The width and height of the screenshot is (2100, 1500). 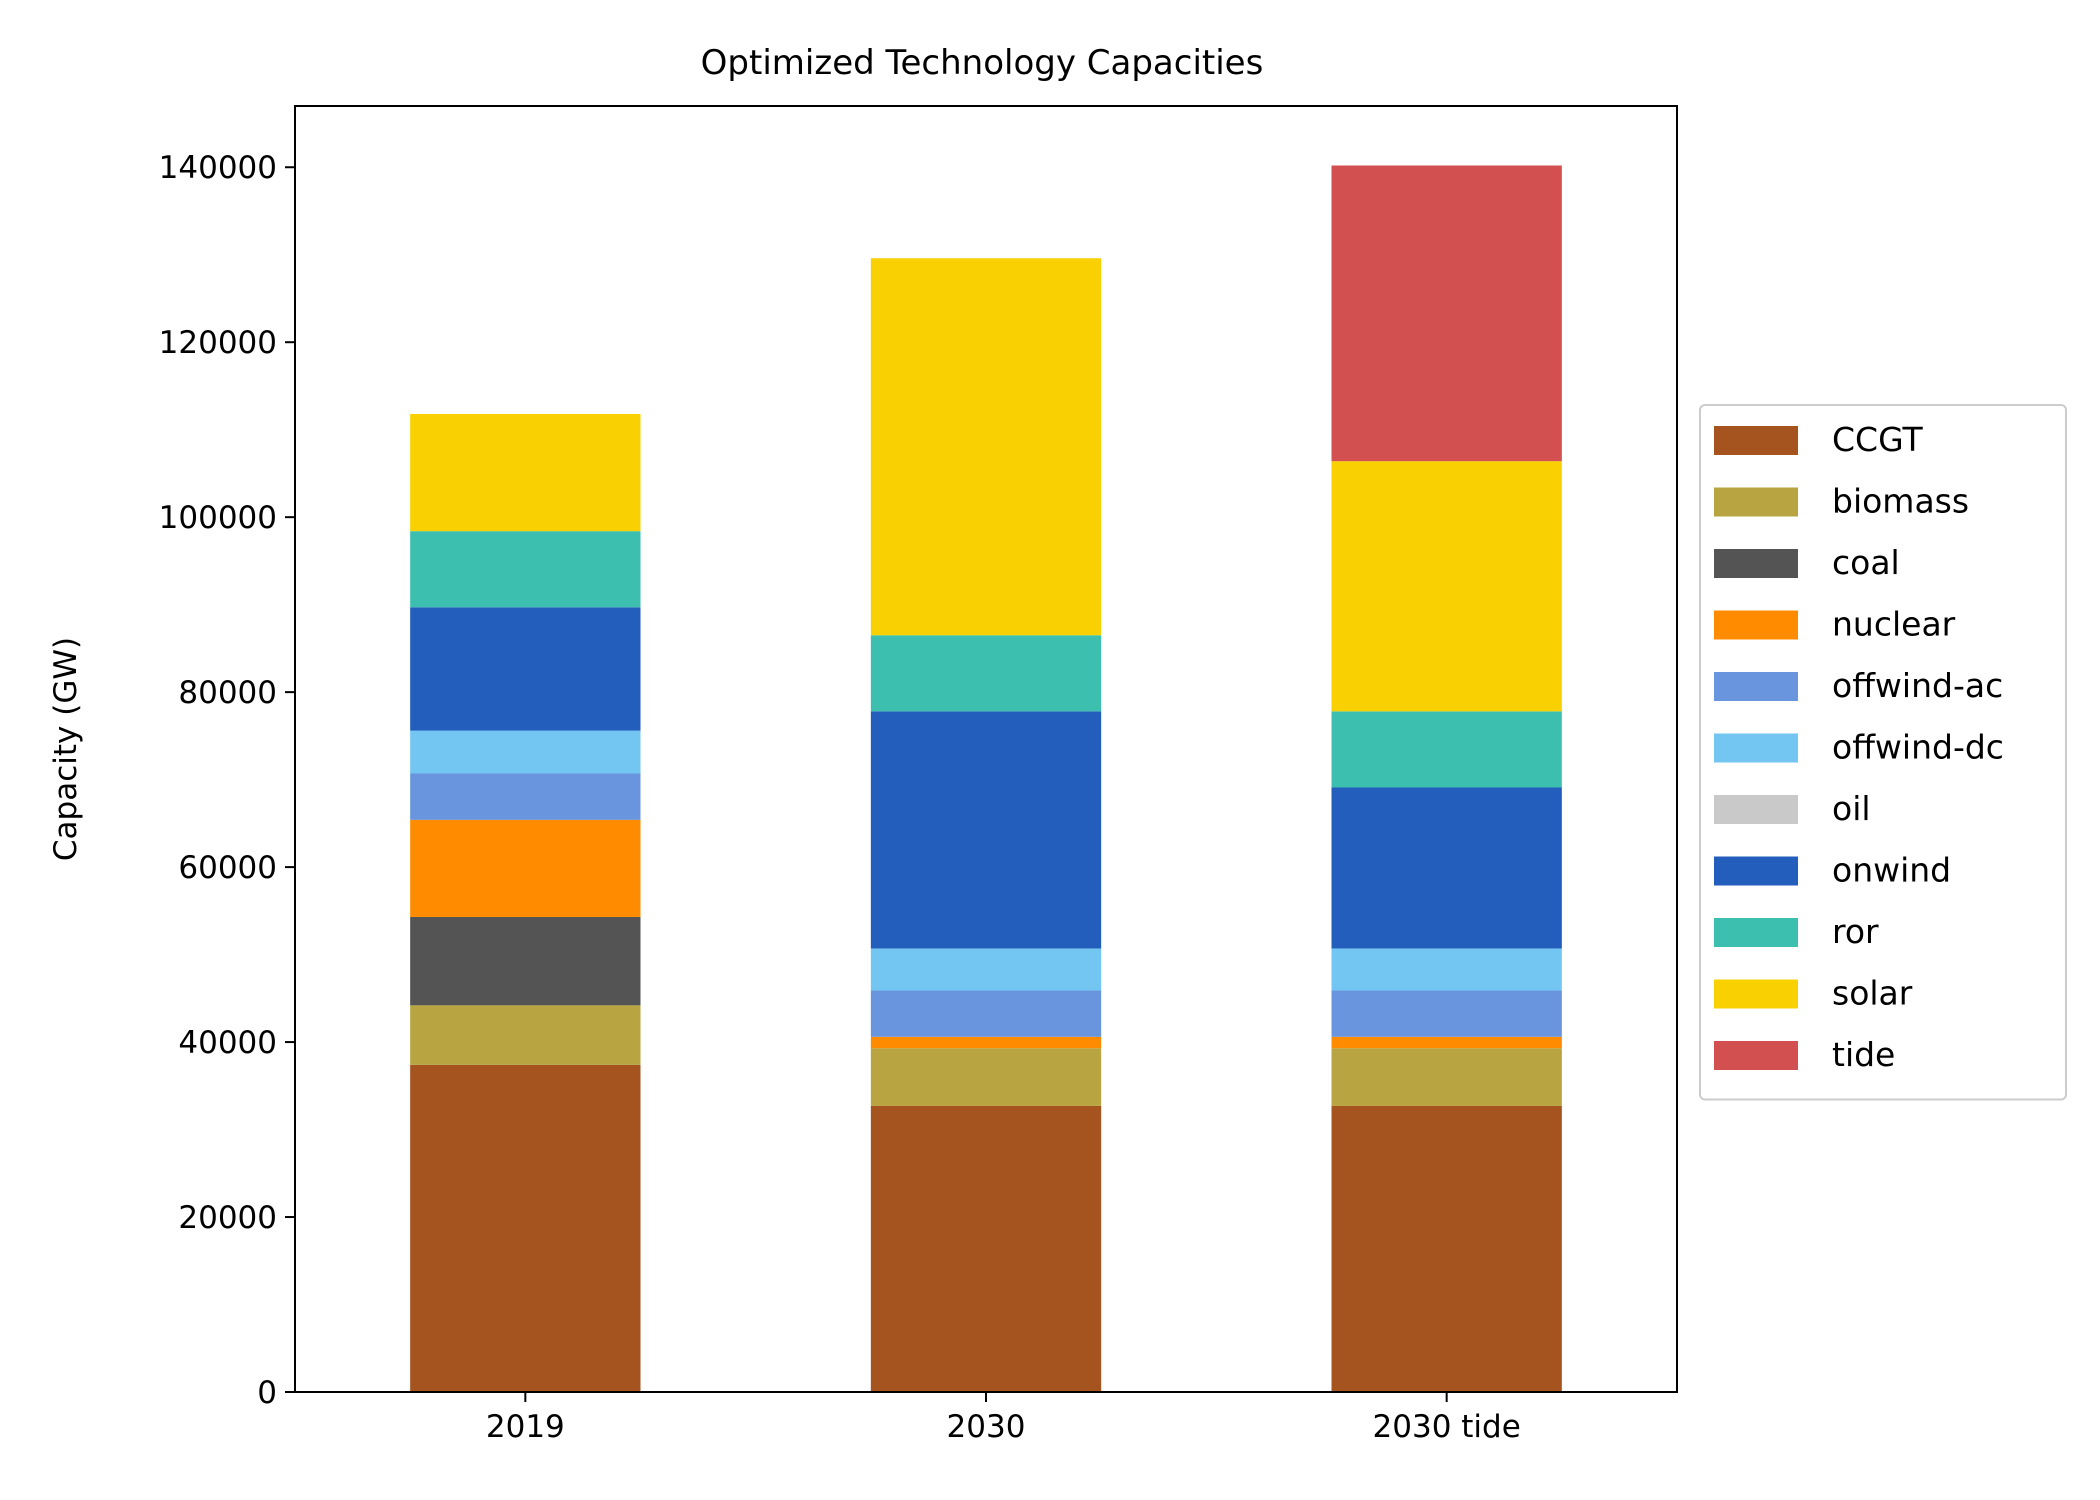 What do you see at coordinates (227, 1218) in the screenshot?
I see `y-tick-label: 20000` at bounding box center [227, 1218].